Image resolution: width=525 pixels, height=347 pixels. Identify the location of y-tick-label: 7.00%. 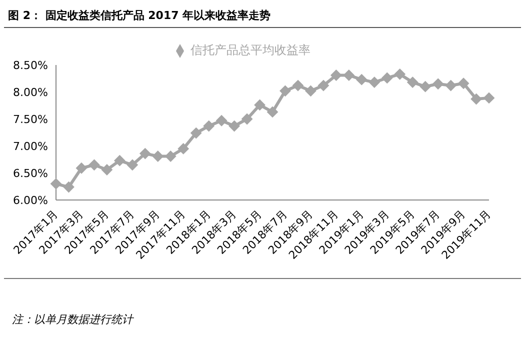
(30, 146).